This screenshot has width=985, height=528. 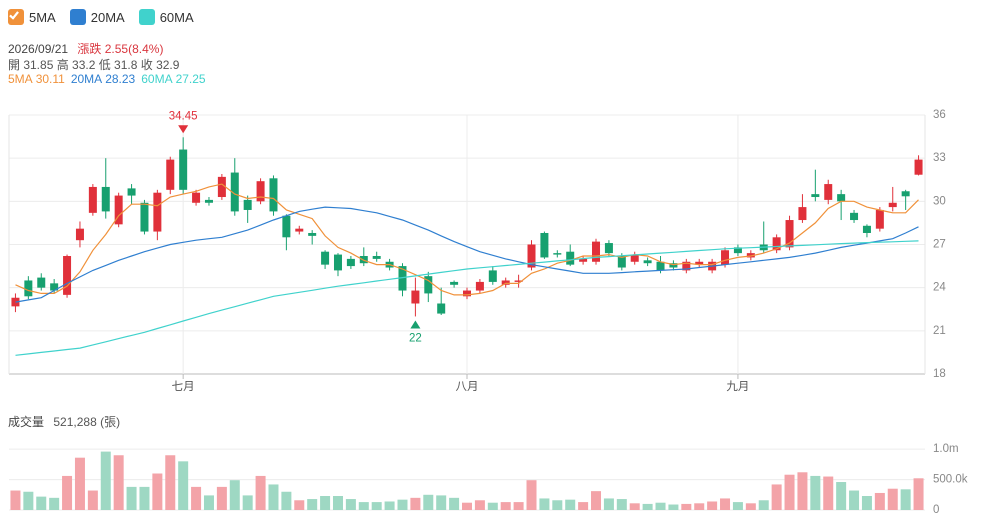 I want to click on ohlc: 開 31.85 高 33.2 低 31.8 收 32.9, so click(x=94, y=65).